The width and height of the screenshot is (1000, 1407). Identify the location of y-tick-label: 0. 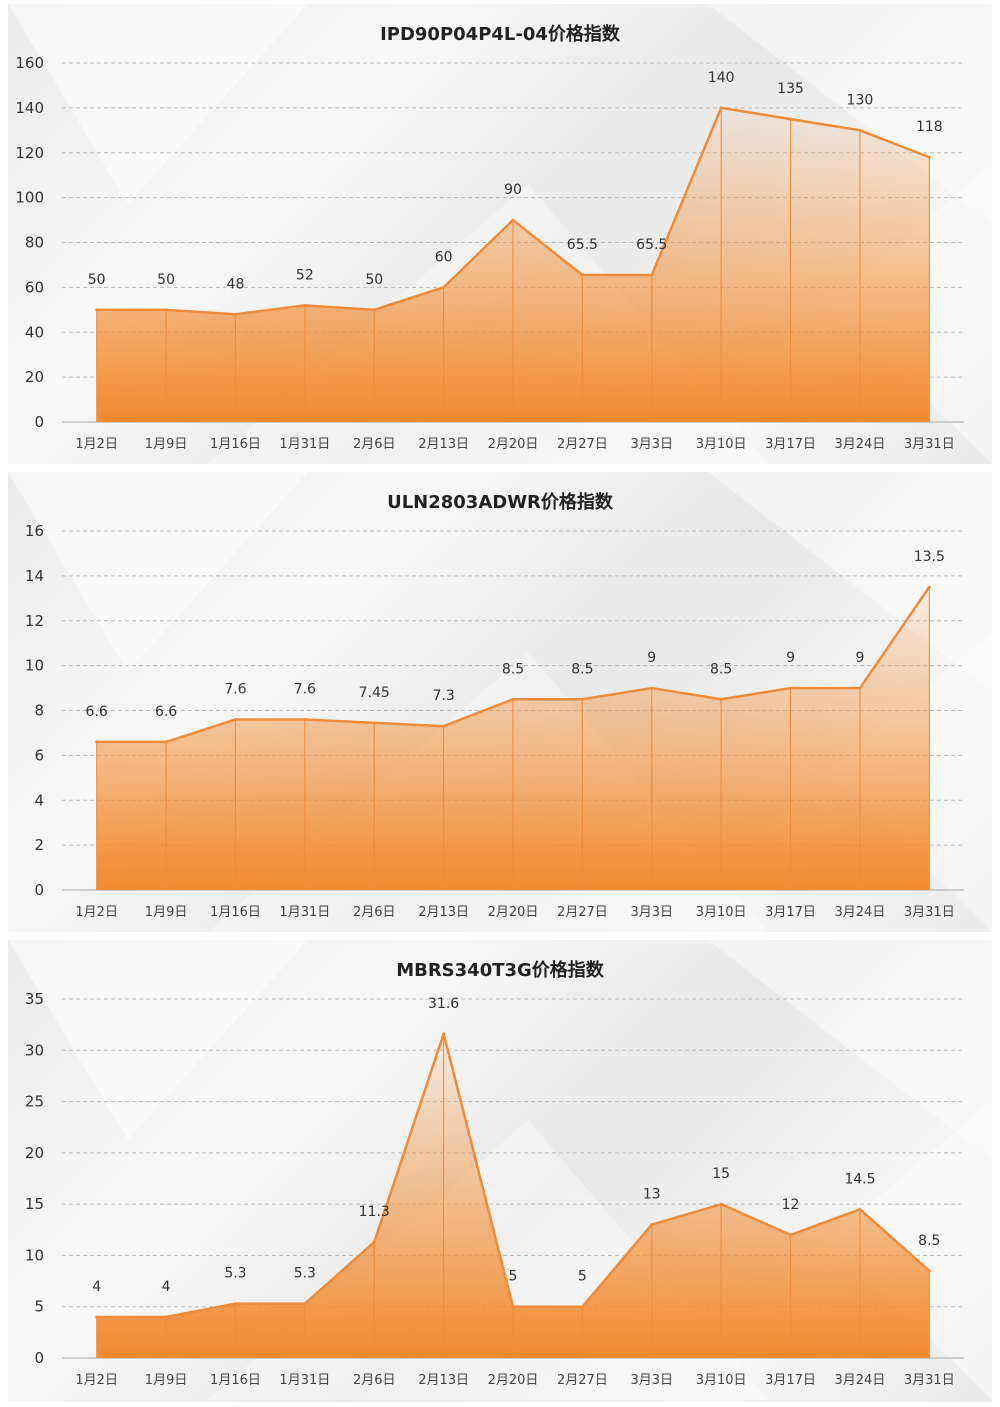
(39, 1358).